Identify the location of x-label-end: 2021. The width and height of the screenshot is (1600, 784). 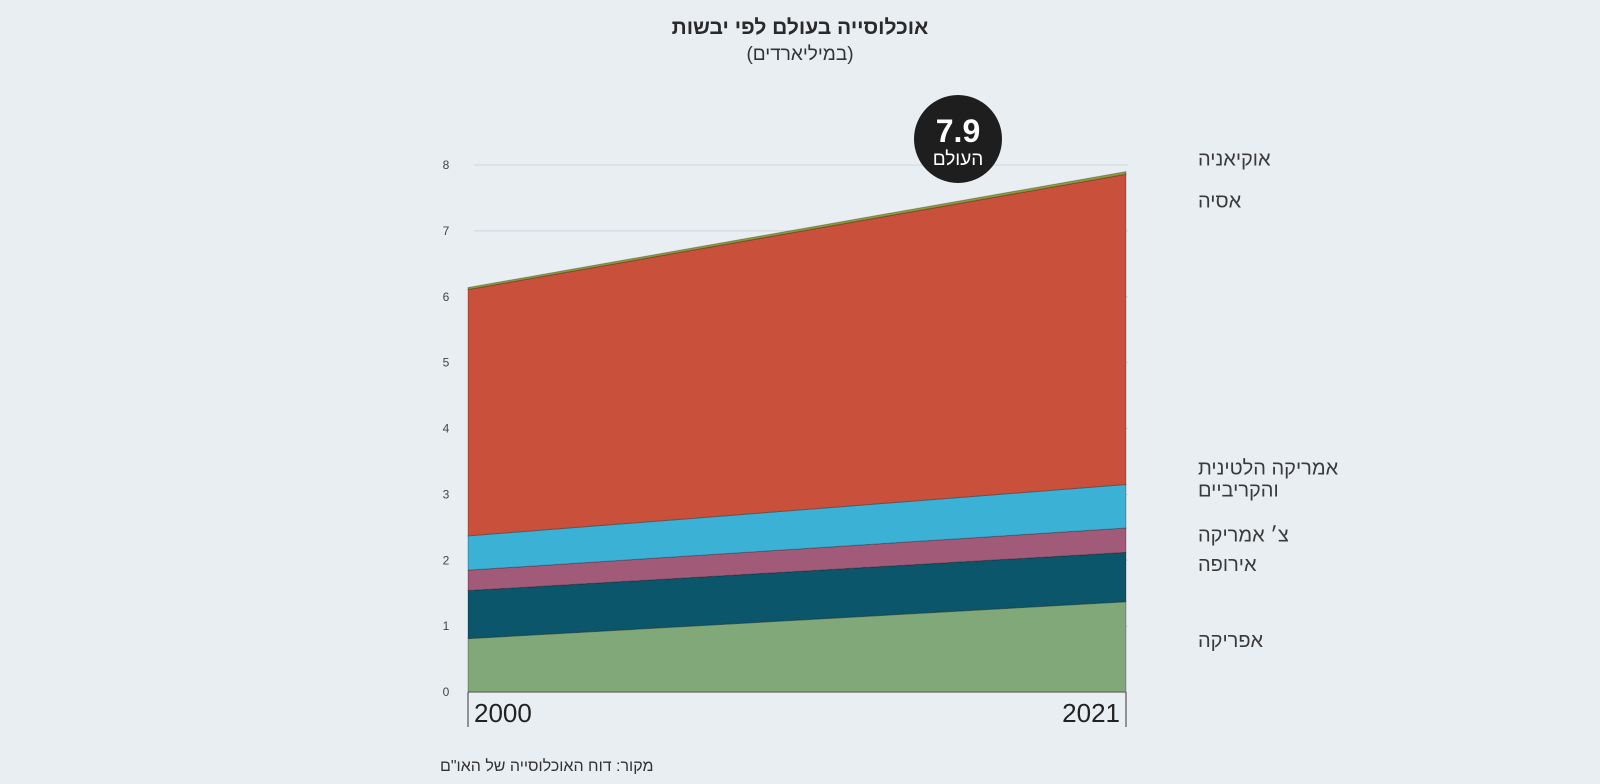
(1091, 713).